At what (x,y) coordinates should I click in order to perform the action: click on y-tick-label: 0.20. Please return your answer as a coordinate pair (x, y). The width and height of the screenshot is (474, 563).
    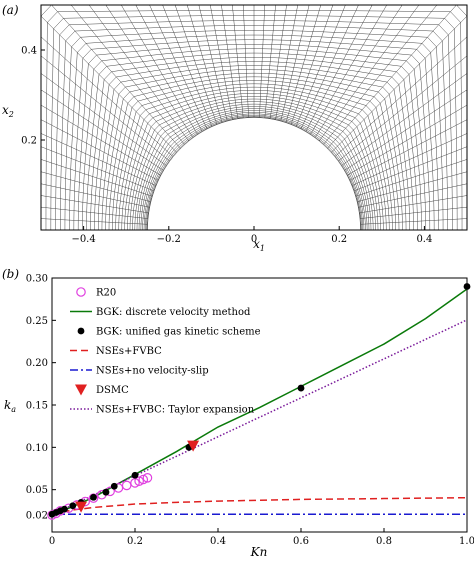
    Looking at the image, I should click on (37, 363).